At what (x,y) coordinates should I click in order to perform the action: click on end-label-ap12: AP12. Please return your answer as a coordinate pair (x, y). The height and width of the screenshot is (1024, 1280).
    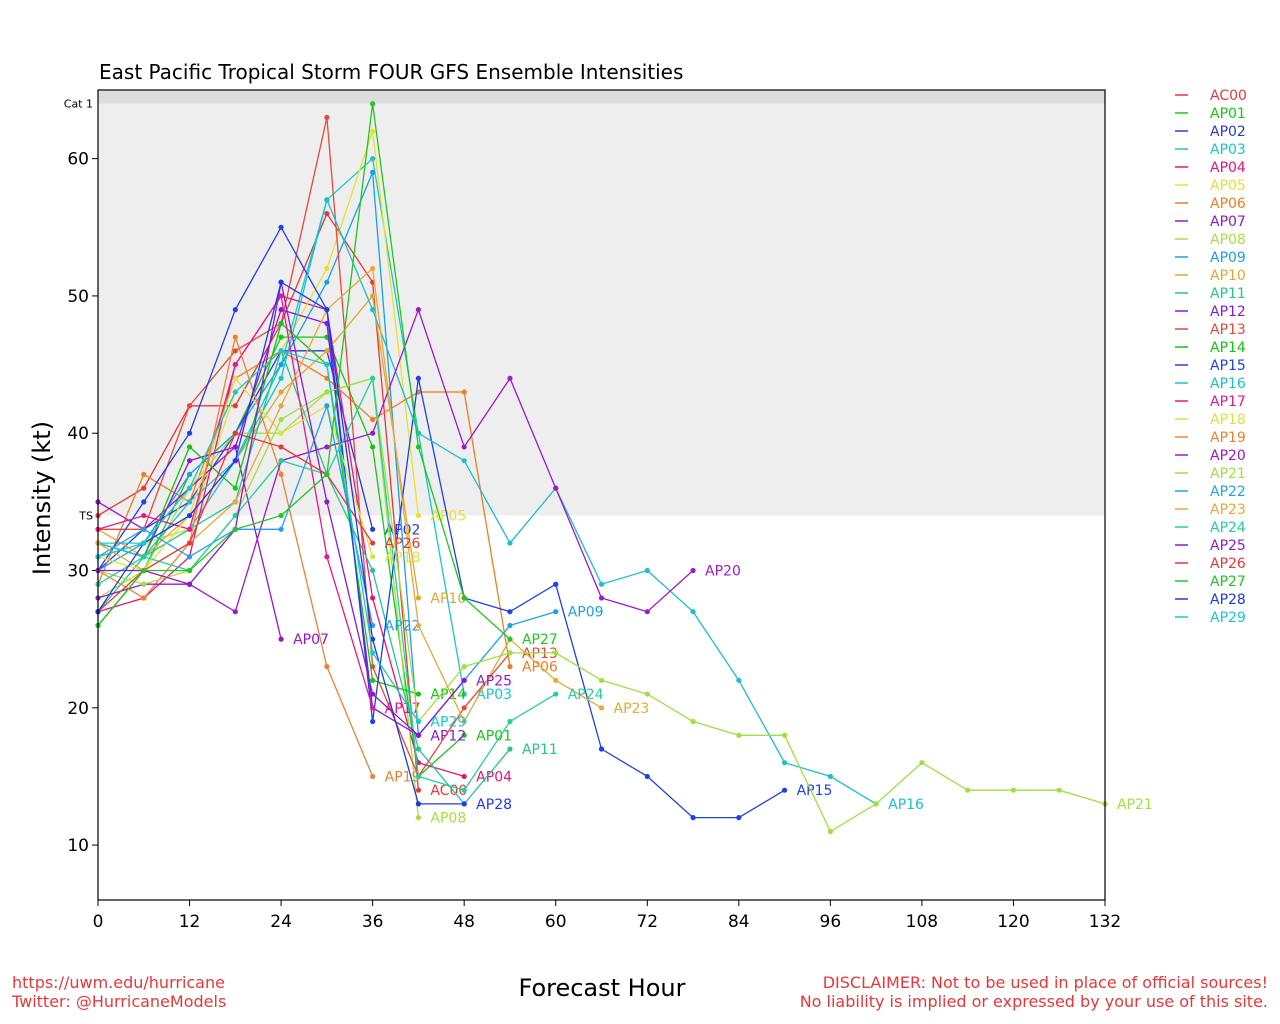
    Looking at the image, I should click on (448, 736).